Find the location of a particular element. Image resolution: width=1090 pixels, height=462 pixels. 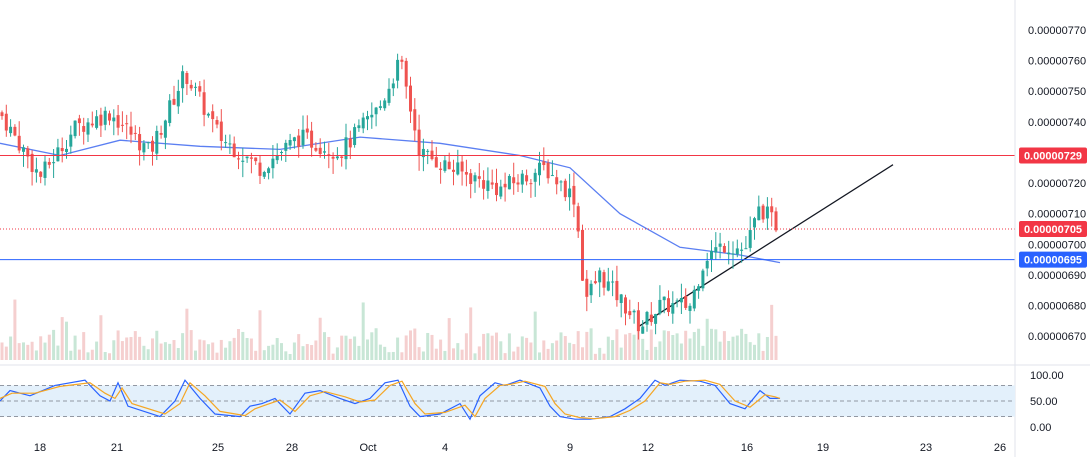

x-tick-label: 16 is located at coordinates (747, 448).